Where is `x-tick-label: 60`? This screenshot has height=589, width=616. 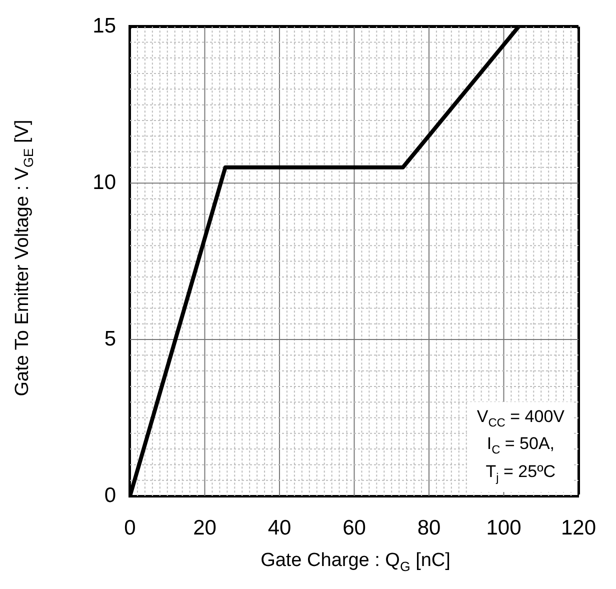 x-tick-label: 60 is located at coordinates (354, 528).